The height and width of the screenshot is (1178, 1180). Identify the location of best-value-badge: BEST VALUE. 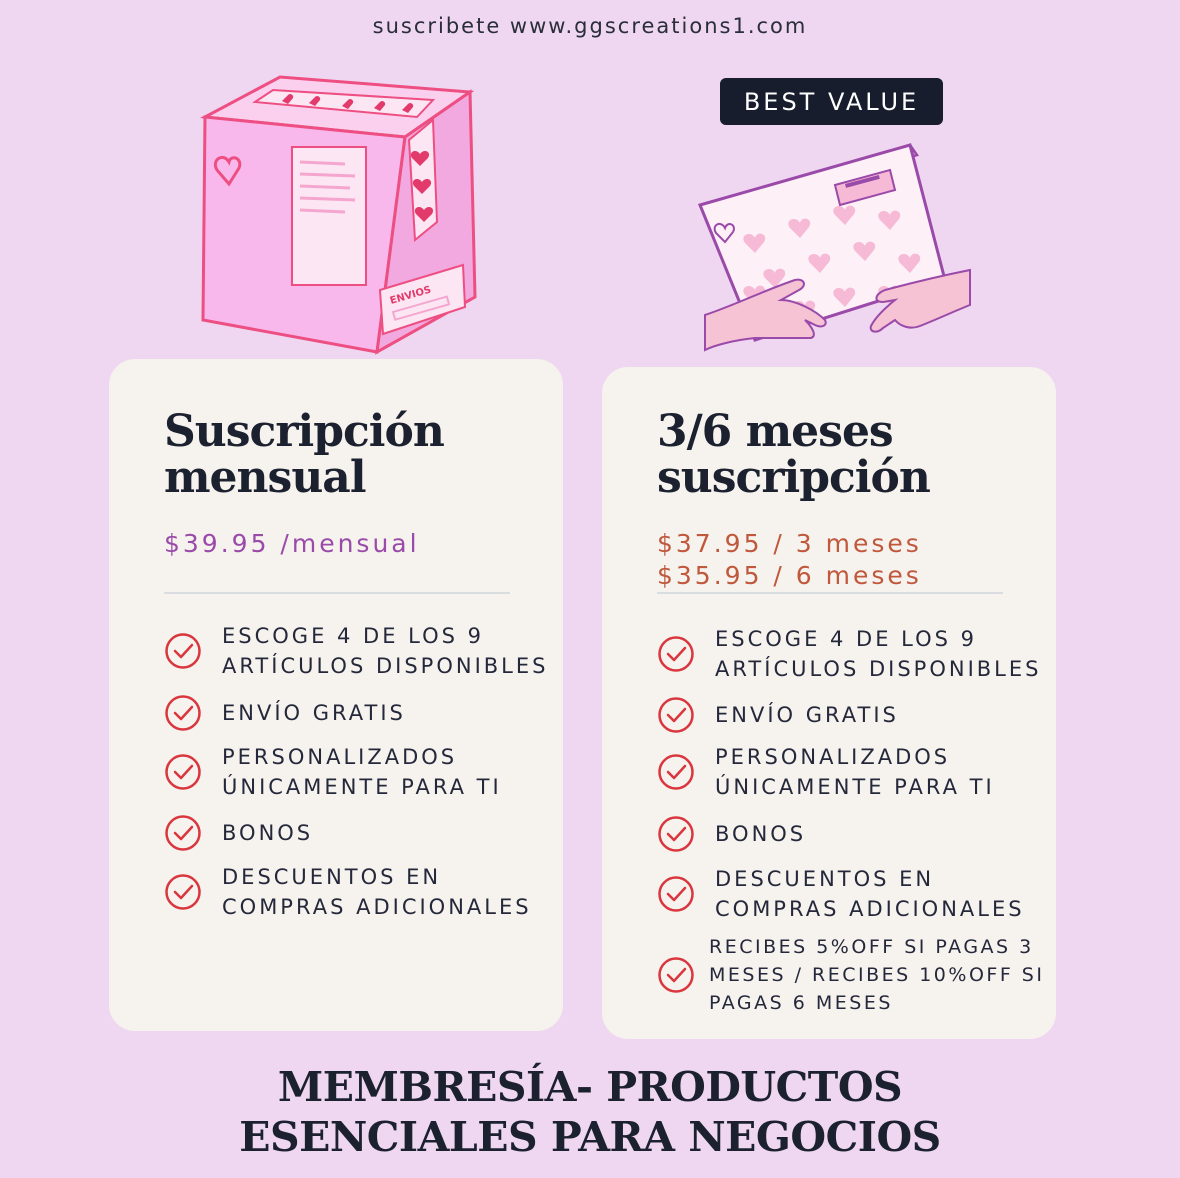
(831, 101).